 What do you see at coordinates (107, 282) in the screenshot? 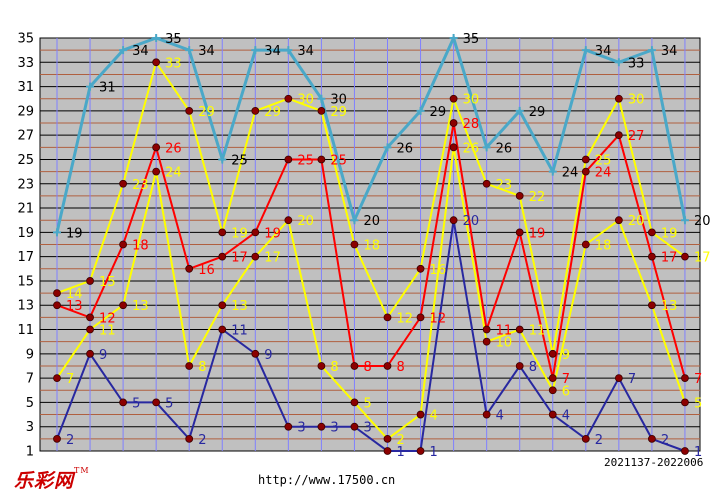
I see `data-label: 15` at bounding box center [107, 282].